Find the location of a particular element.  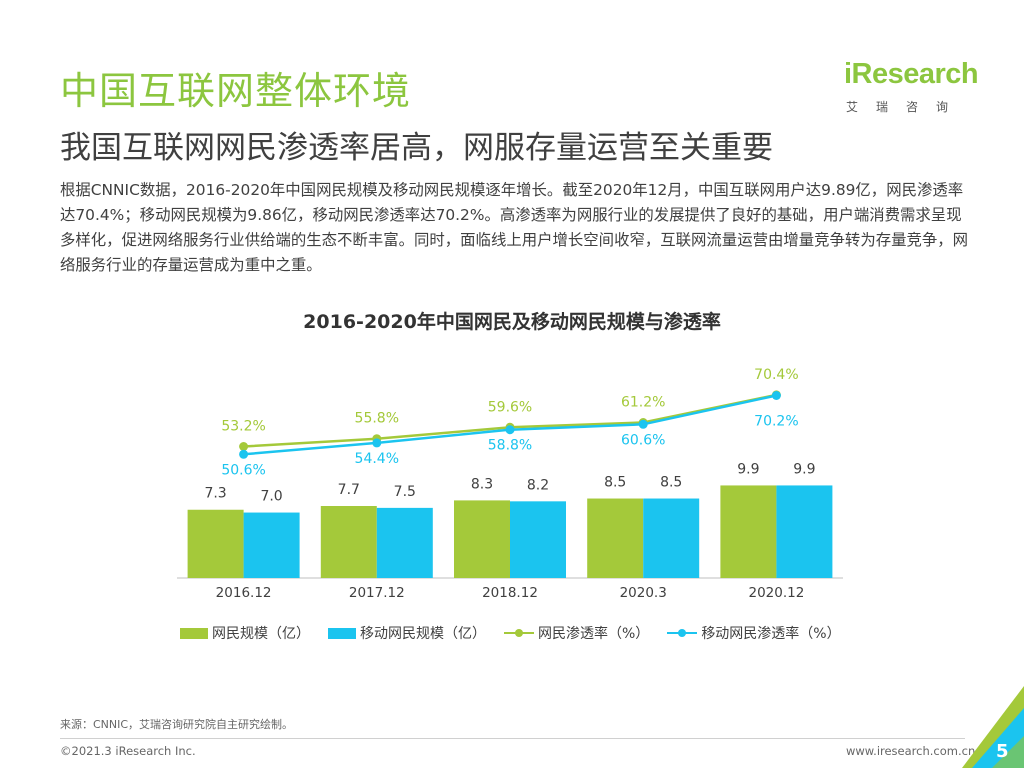

bar-label-mobile-netizens: 8.5 is located at coordinates (671, 483).